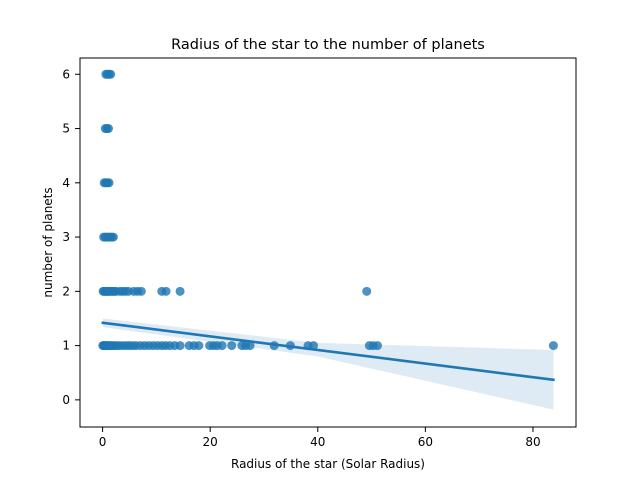  I want to click on x-axis-label: Radius of the star (Solar Radius), so click(328, 464).